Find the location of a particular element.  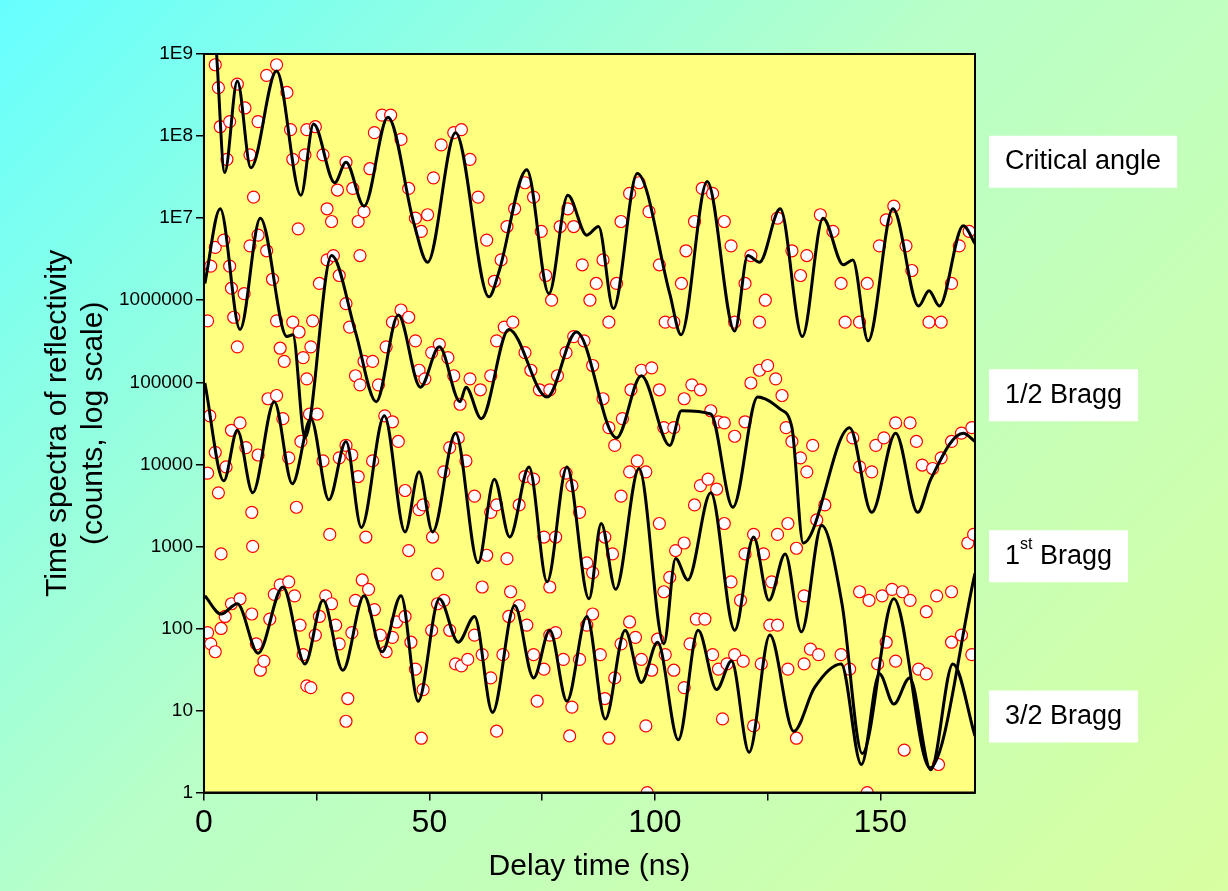

x-tick-label: 150 is located at coordinates (880, 820).